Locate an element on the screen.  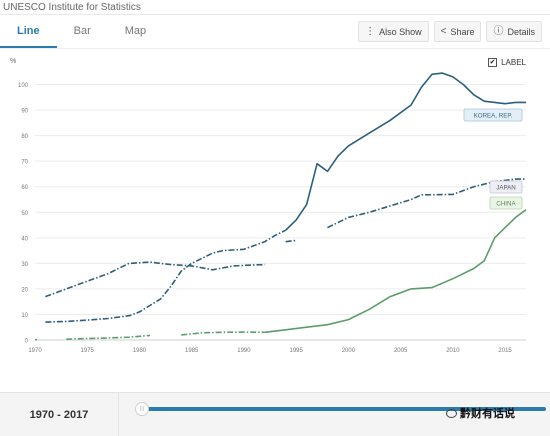
y-tick-label-80: 80 is located at coordinates (24, 137).